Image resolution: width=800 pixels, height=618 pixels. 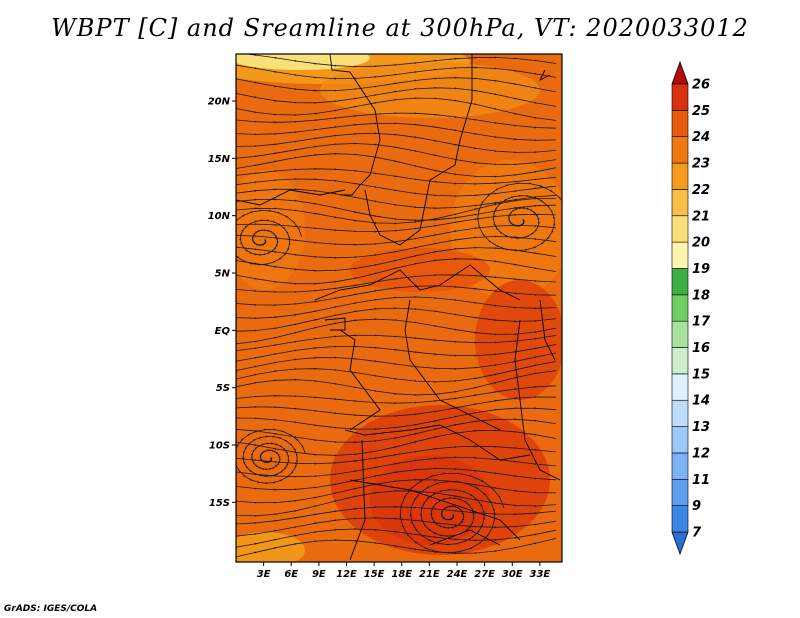 I want to click on colorbar-label: 21, so click(x=701, y=216).